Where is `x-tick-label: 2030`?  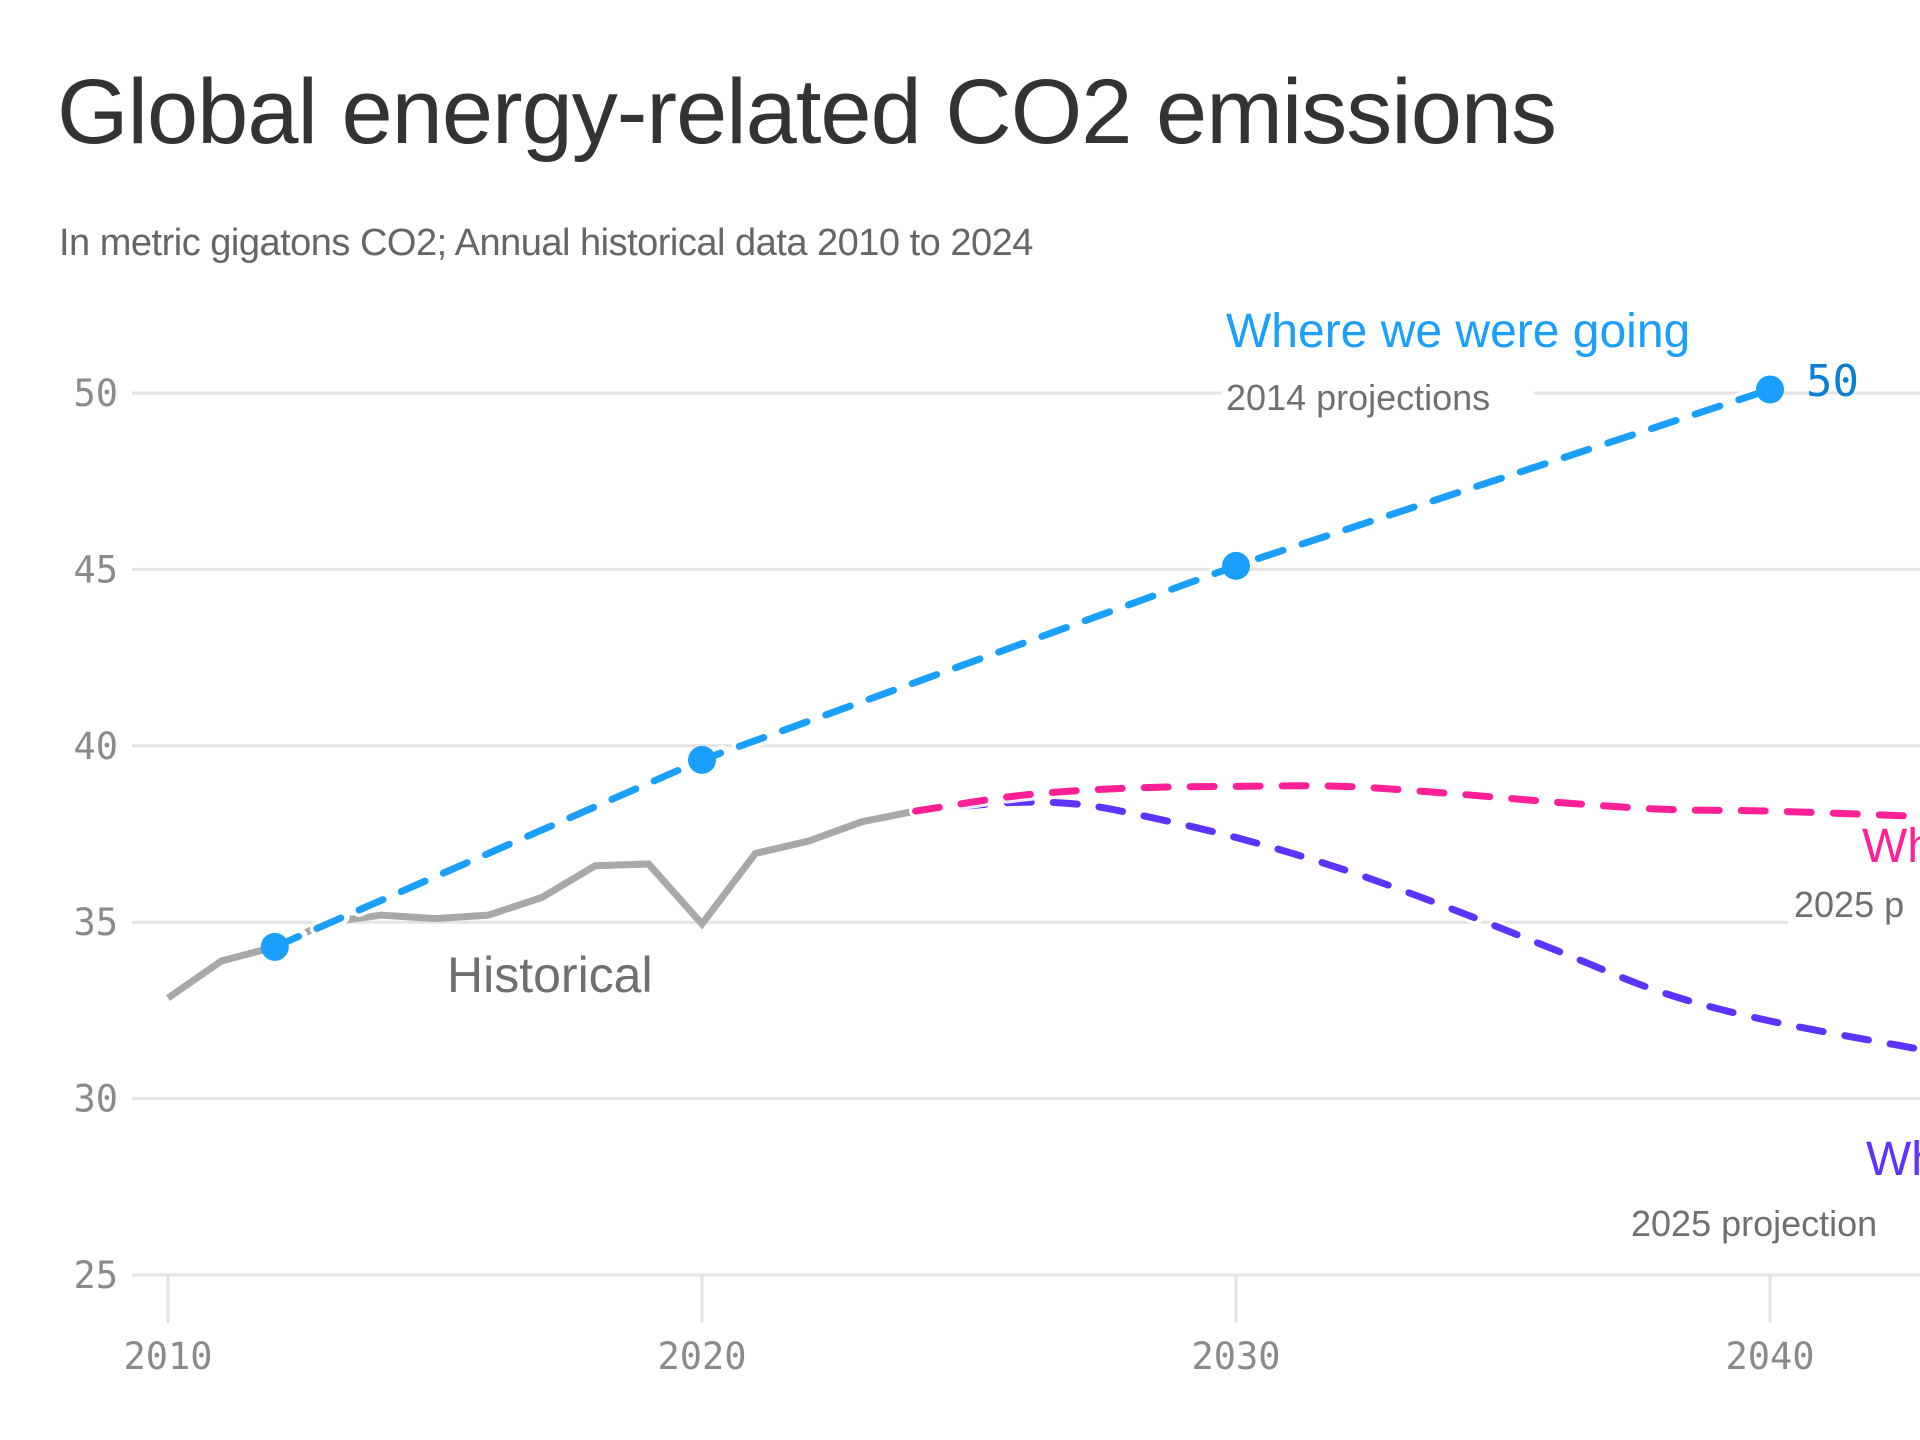 x-tick-label: 2030 is located at coordinates (1235, 1356).